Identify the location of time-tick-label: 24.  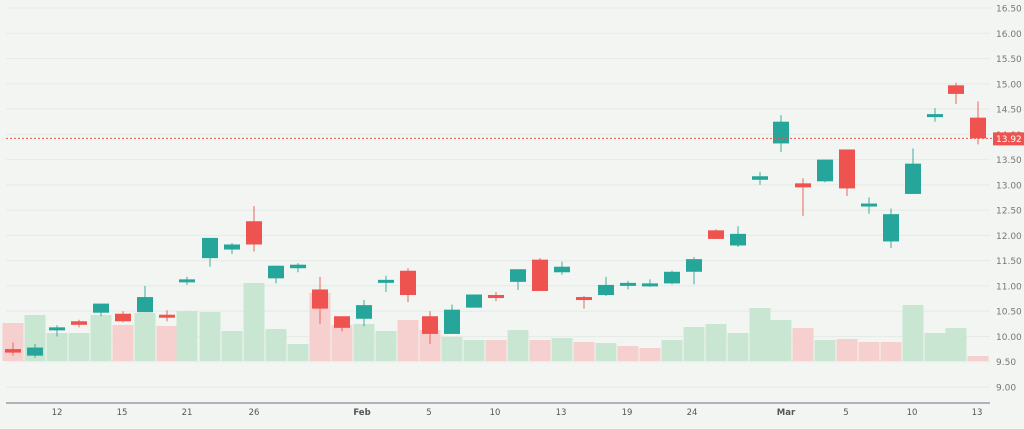
(692, 413).